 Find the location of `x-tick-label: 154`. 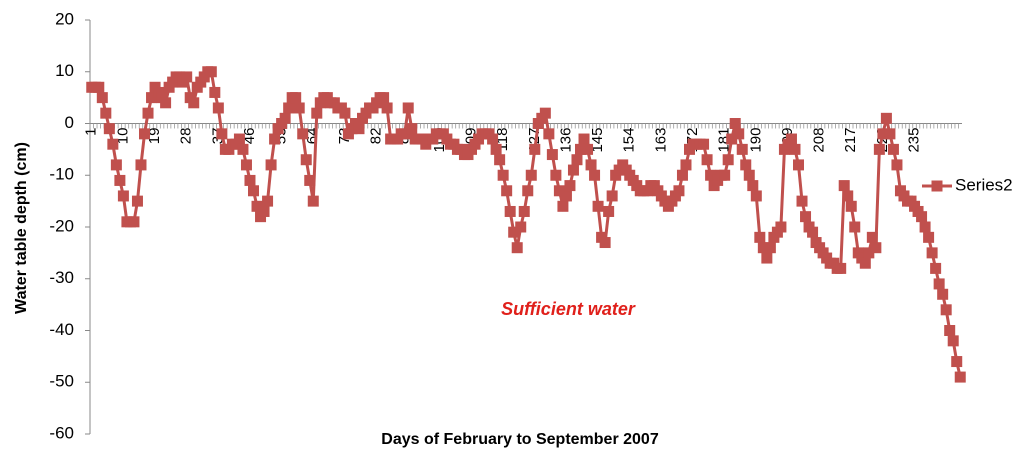

x-tick-label: 154 is located at coordinates (629, 140).